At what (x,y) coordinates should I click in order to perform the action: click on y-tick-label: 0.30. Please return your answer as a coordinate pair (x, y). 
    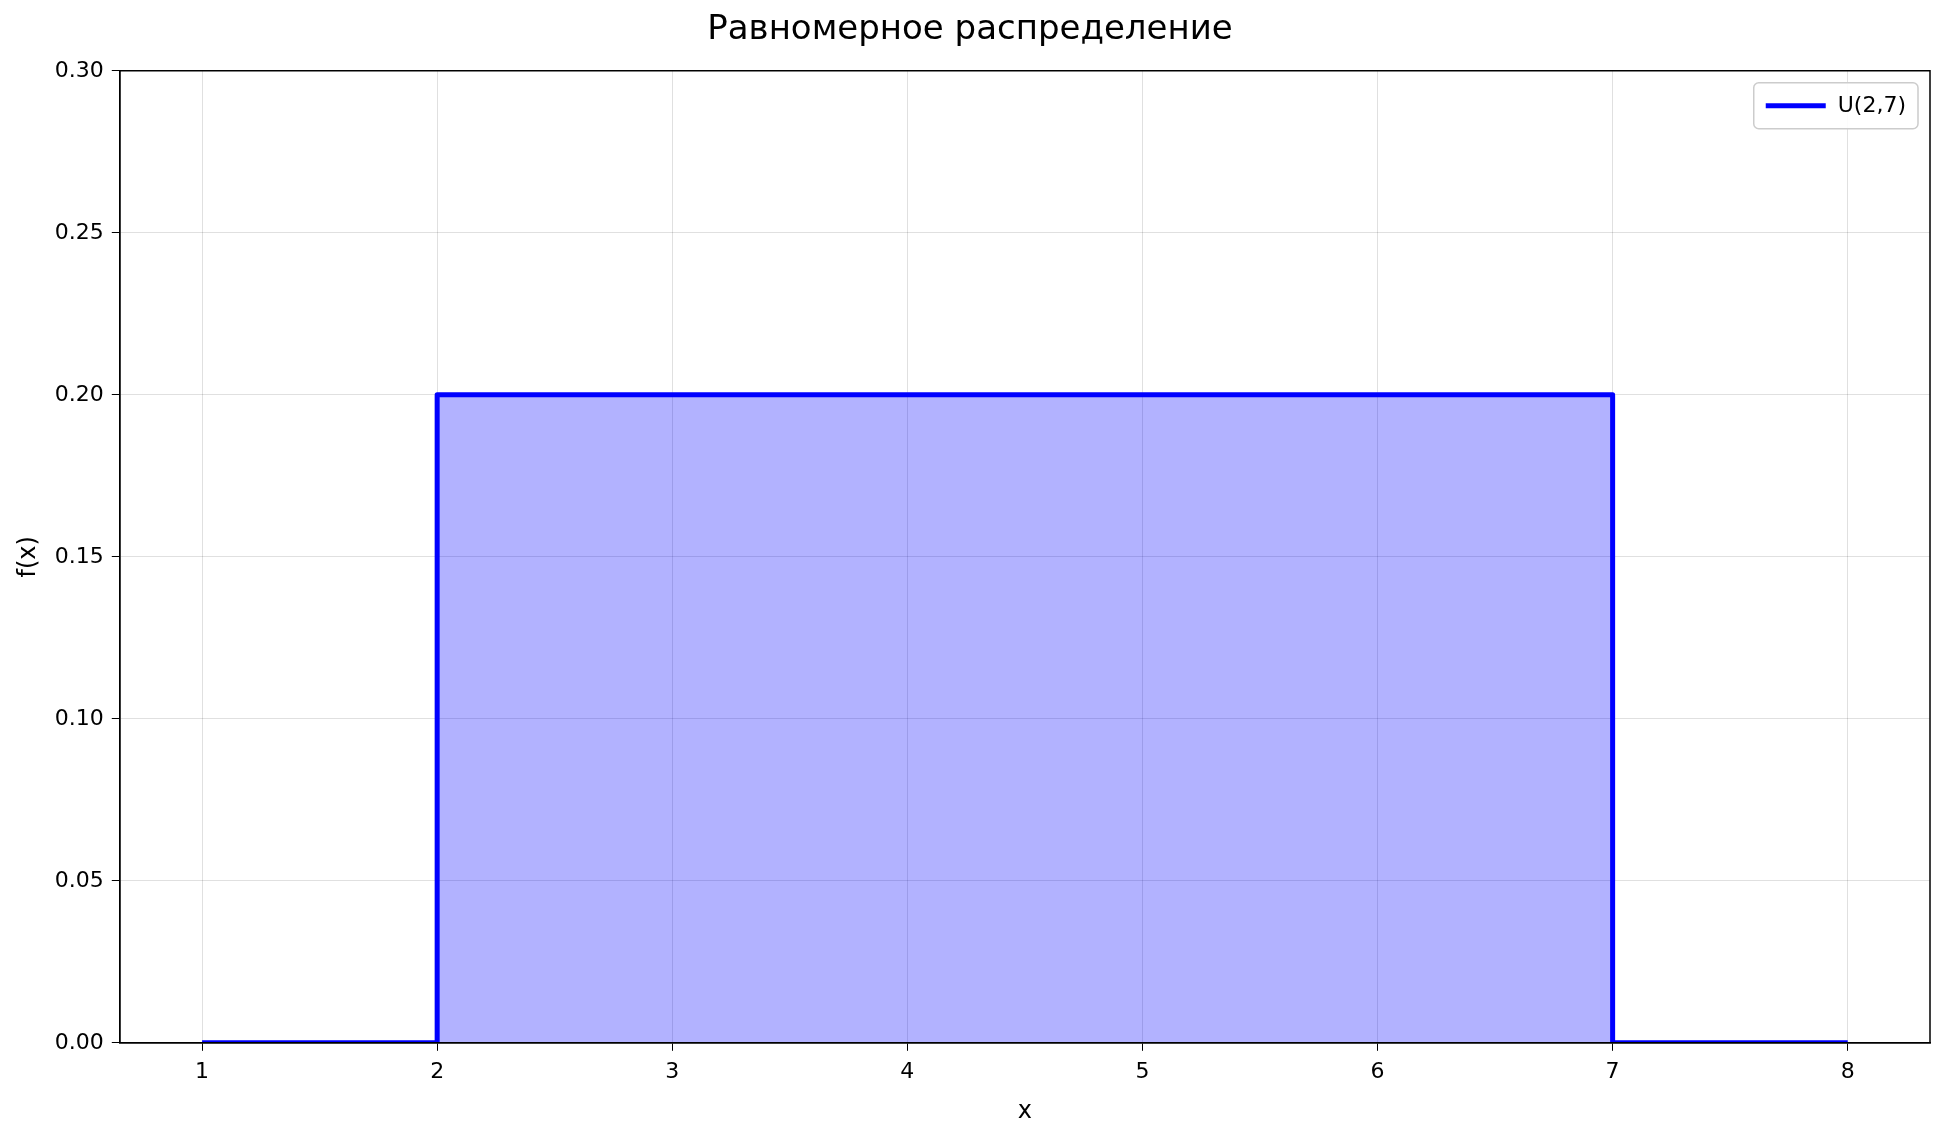
    Looking at the image, I should click on (79, 69).